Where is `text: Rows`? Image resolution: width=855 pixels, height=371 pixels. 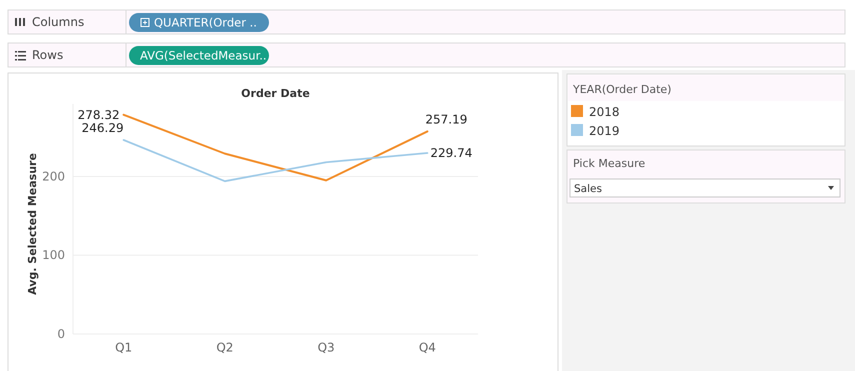
text: Rows is located at coordinates (48, 55).